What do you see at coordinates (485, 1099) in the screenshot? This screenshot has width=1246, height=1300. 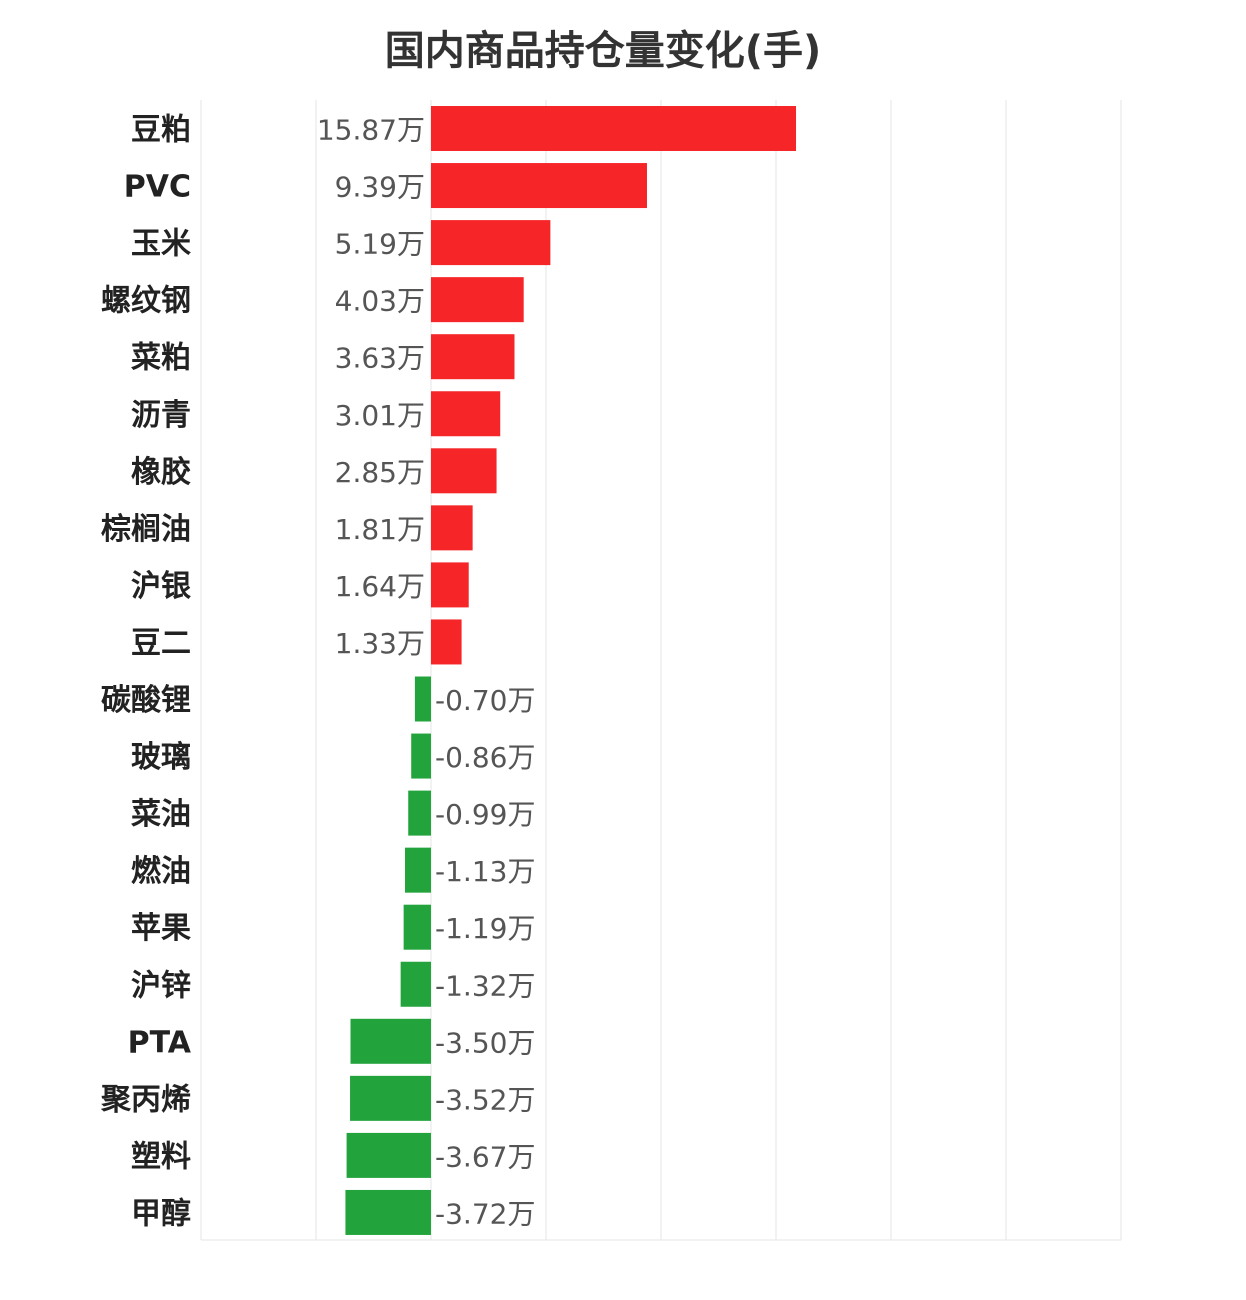 I see `value-label: -3.52万` at bounding box center [485, 1099].